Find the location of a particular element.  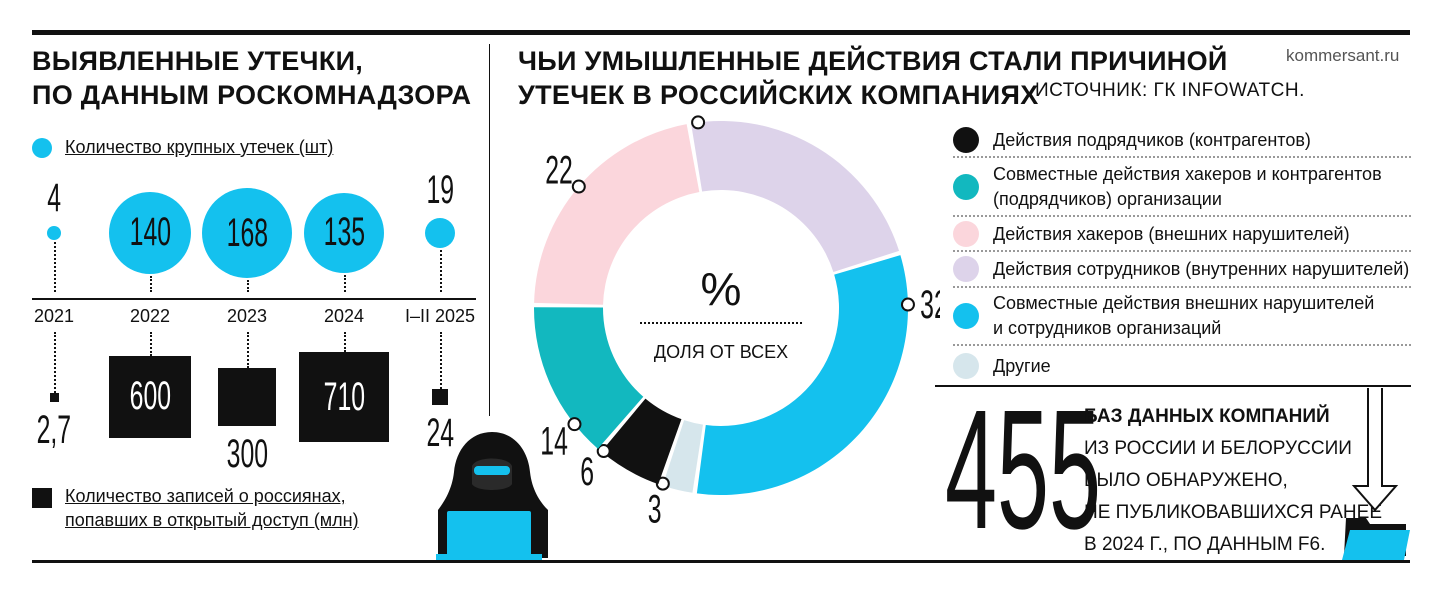

right-title-line1: ЧЬИ УМЫШЛЕННЫЕ ДЕЙСТВИЯ СТАЛИ ПРИЧИНОЙ is located at coordinates (873, 61).